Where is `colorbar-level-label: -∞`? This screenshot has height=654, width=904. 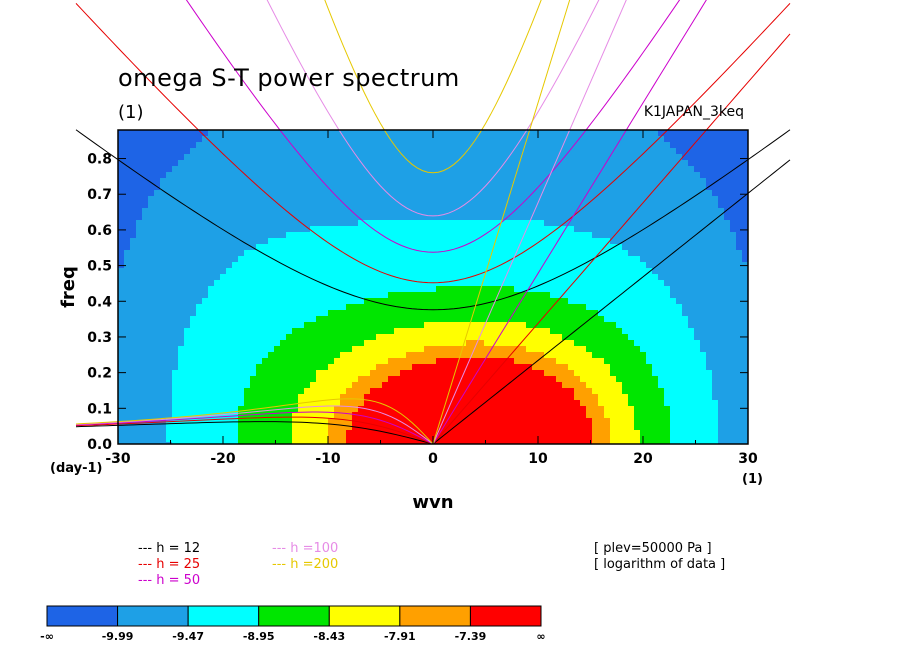 colorbar-level-label: -∞ is located at coordinates (47, 636).